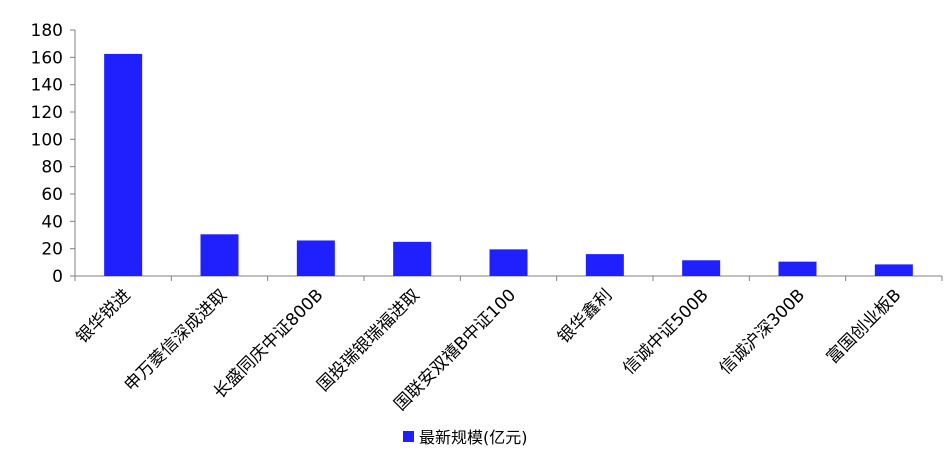 The image size is (951, 460). What do you see at coordinates (665, 331) in the screenshot?
I see `x-tick-label: 信诚中证500B` at bounding box center [665, 331].